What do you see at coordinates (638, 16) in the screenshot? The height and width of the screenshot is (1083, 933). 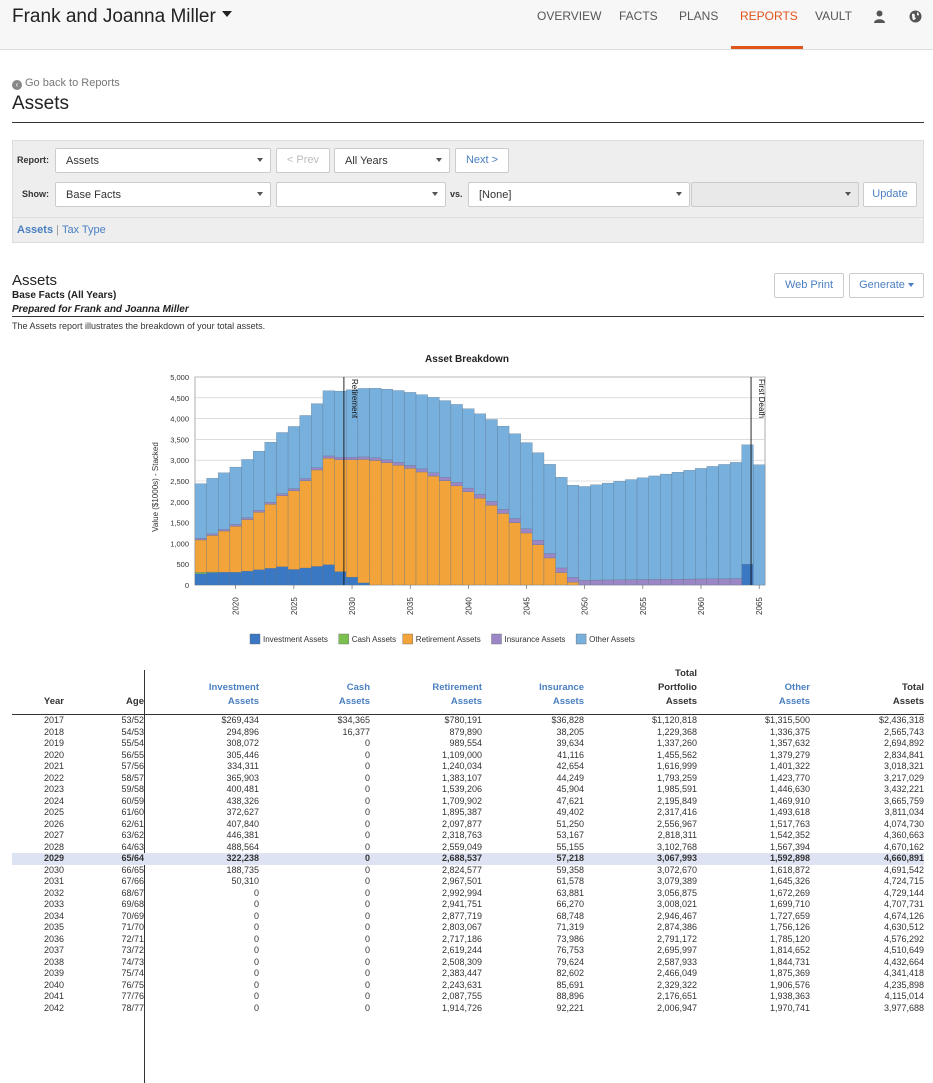 I see `nav-facts: FACTS` at bounding box center [638, 16].